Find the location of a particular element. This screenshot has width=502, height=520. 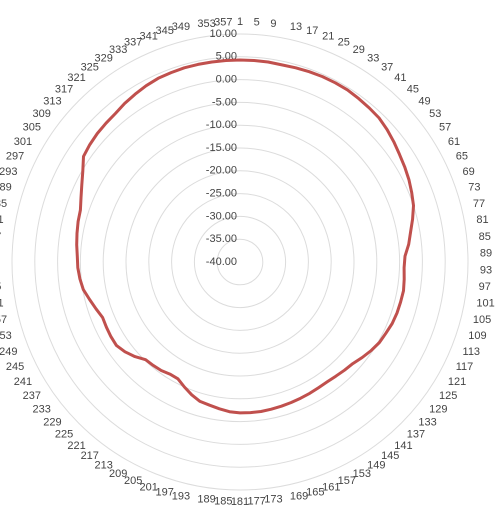

angle-label: 213 is located at coordinates (103, 465).